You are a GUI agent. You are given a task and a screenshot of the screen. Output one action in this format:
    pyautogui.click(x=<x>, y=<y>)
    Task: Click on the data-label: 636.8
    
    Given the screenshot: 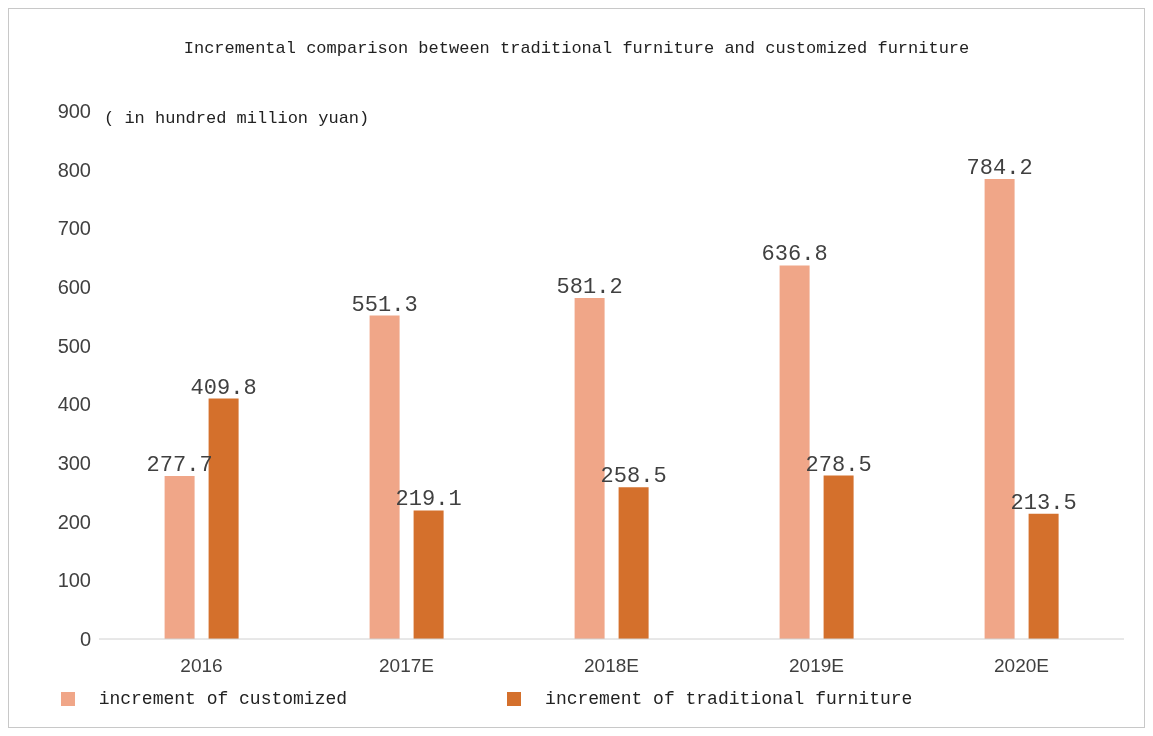 What is the action you would take?
    pyautogui.click(x=794, y=255)
    